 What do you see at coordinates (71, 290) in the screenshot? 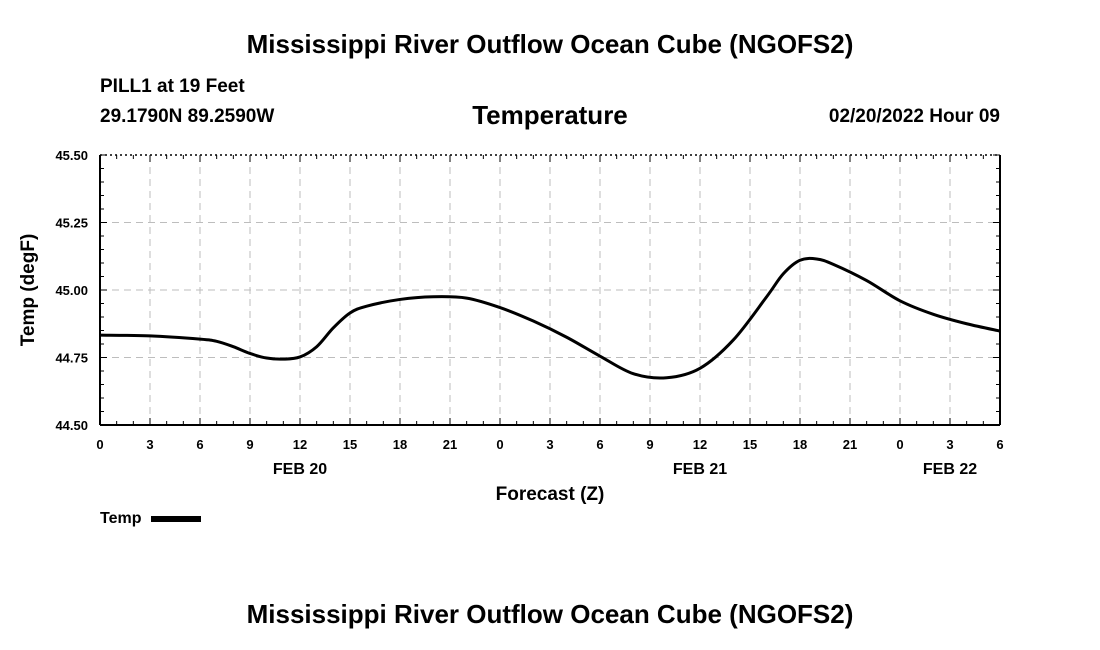
I see `y-tick-label: 45.00` at bounding box center [71, 290].